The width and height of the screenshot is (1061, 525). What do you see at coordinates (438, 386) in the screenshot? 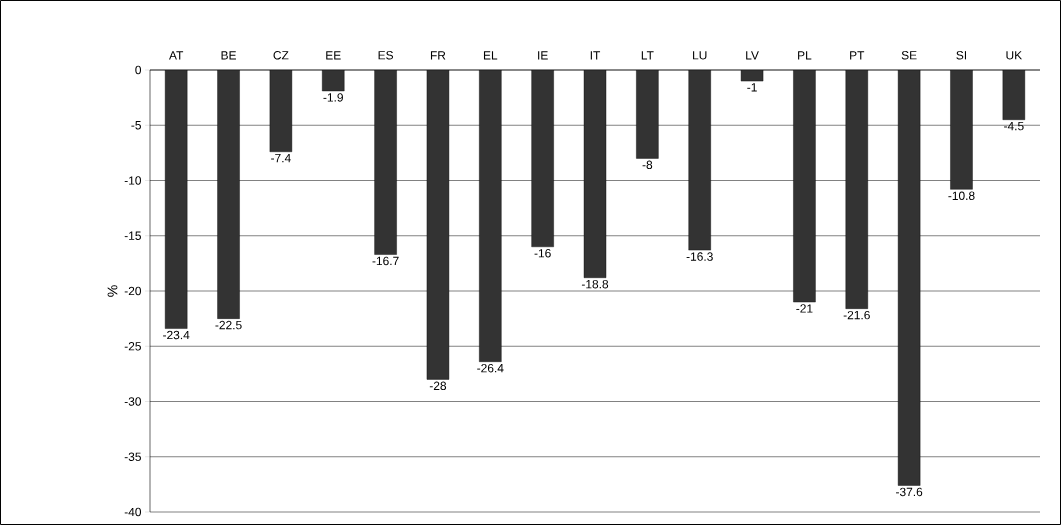
I see `data-label: -28` at bounding box center [438, 386].